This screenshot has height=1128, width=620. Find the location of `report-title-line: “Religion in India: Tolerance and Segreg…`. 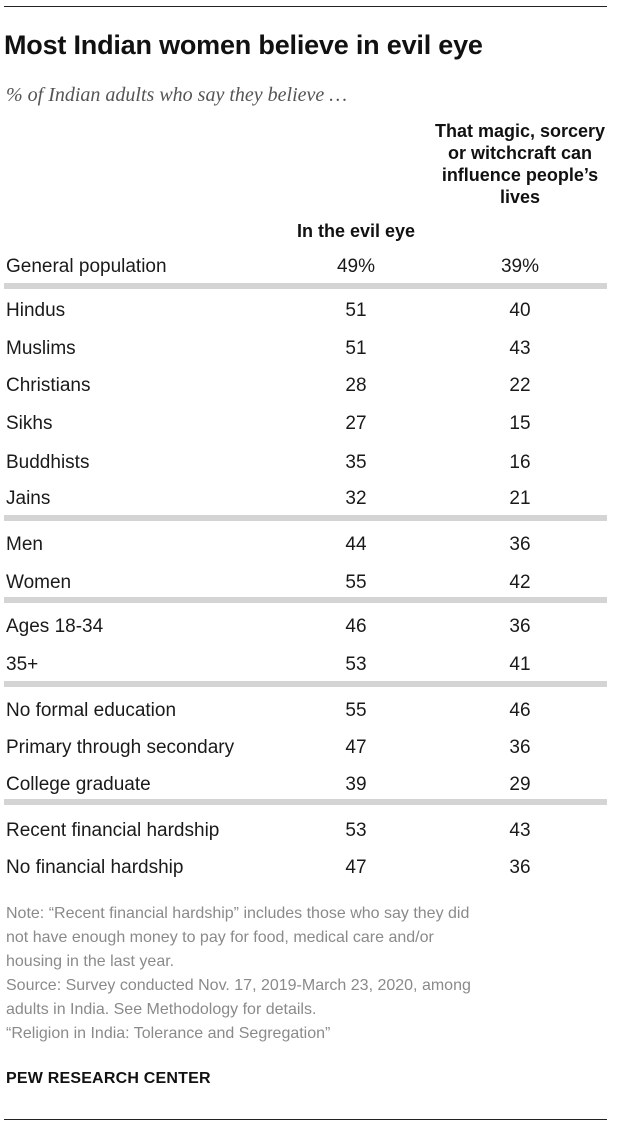

report-title-line: “Religion in India: Tolerance and Segreg… is located at coordinates (168, 1033).